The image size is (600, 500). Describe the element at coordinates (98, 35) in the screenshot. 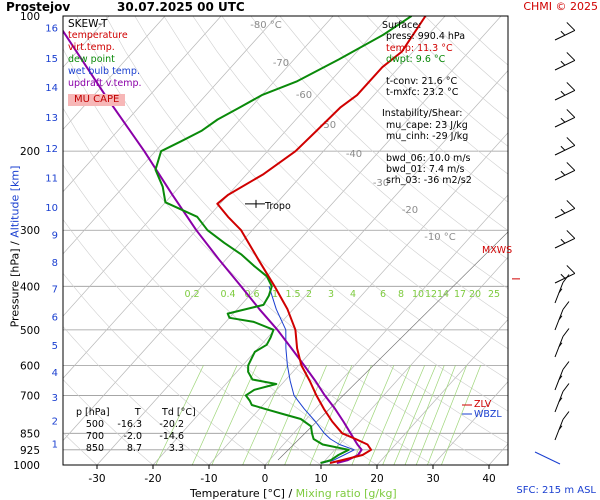

I see `legend-item-temperature: temperature` at that location.